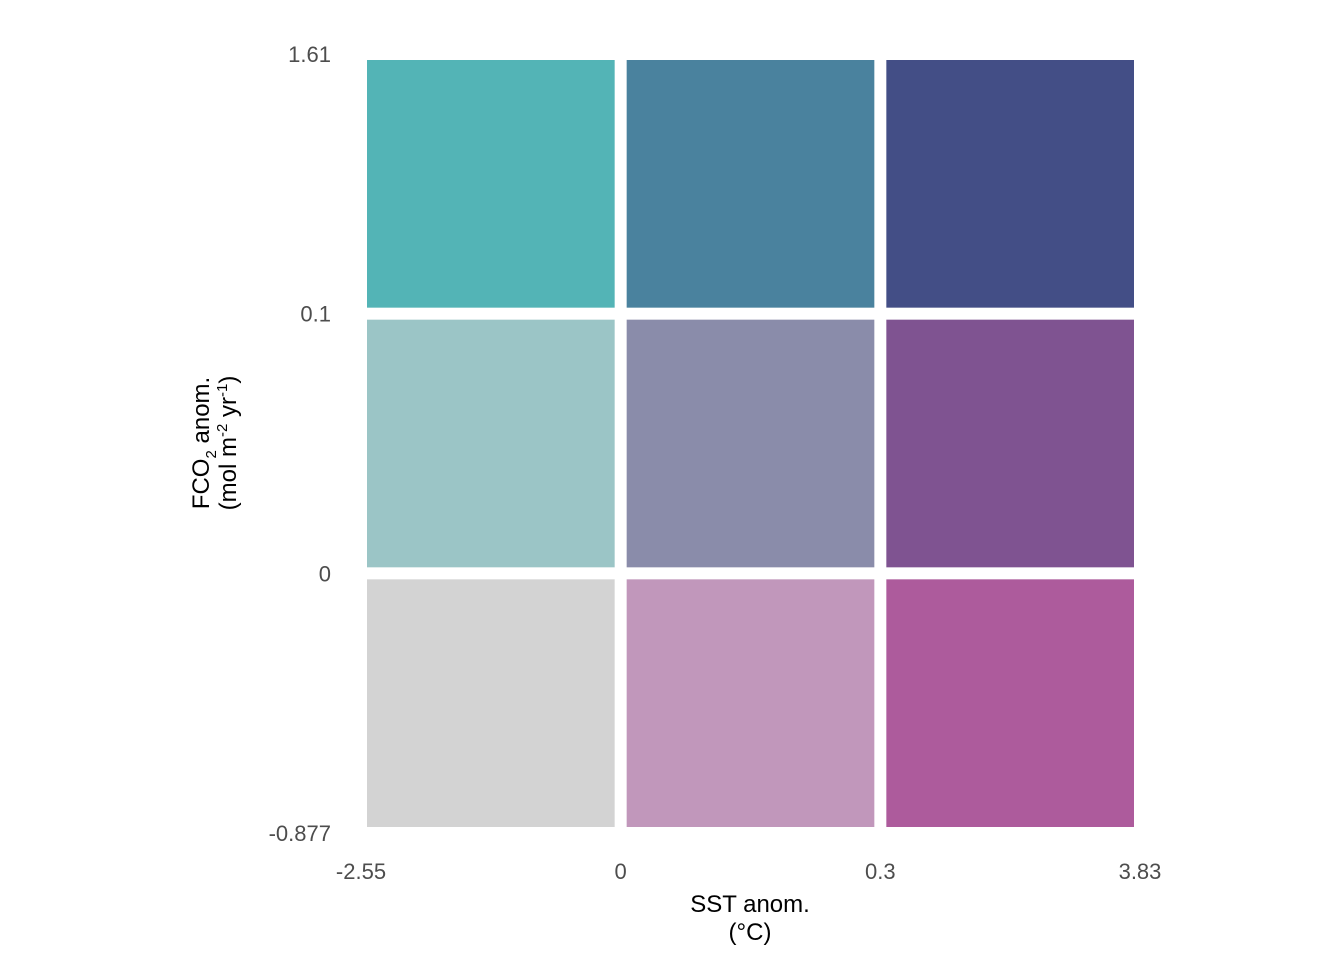  I want to click on y-axis-title-line2: (mol m-2 yr-1), so click(228, 443).